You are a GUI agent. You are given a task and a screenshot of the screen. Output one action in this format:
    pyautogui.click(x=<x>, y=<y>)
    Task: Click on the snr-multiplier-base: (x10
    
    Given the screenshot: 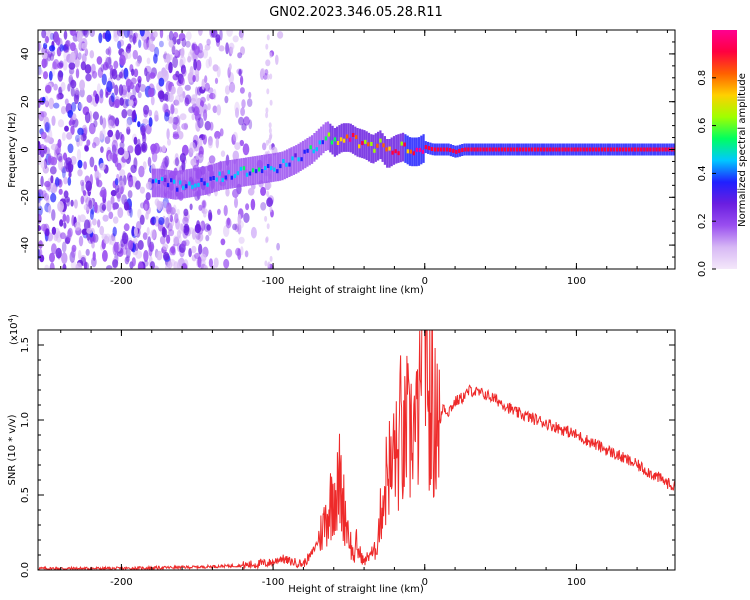 What is the action you would take?
    pyautogui.click(x=14, y=333)
    